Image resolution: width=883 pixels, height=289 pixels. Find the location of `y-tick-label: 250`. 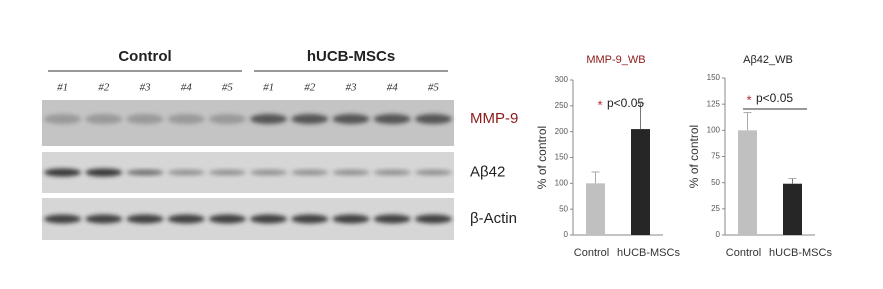

y-tick-label: 250 is located at coordinates (562, 105).